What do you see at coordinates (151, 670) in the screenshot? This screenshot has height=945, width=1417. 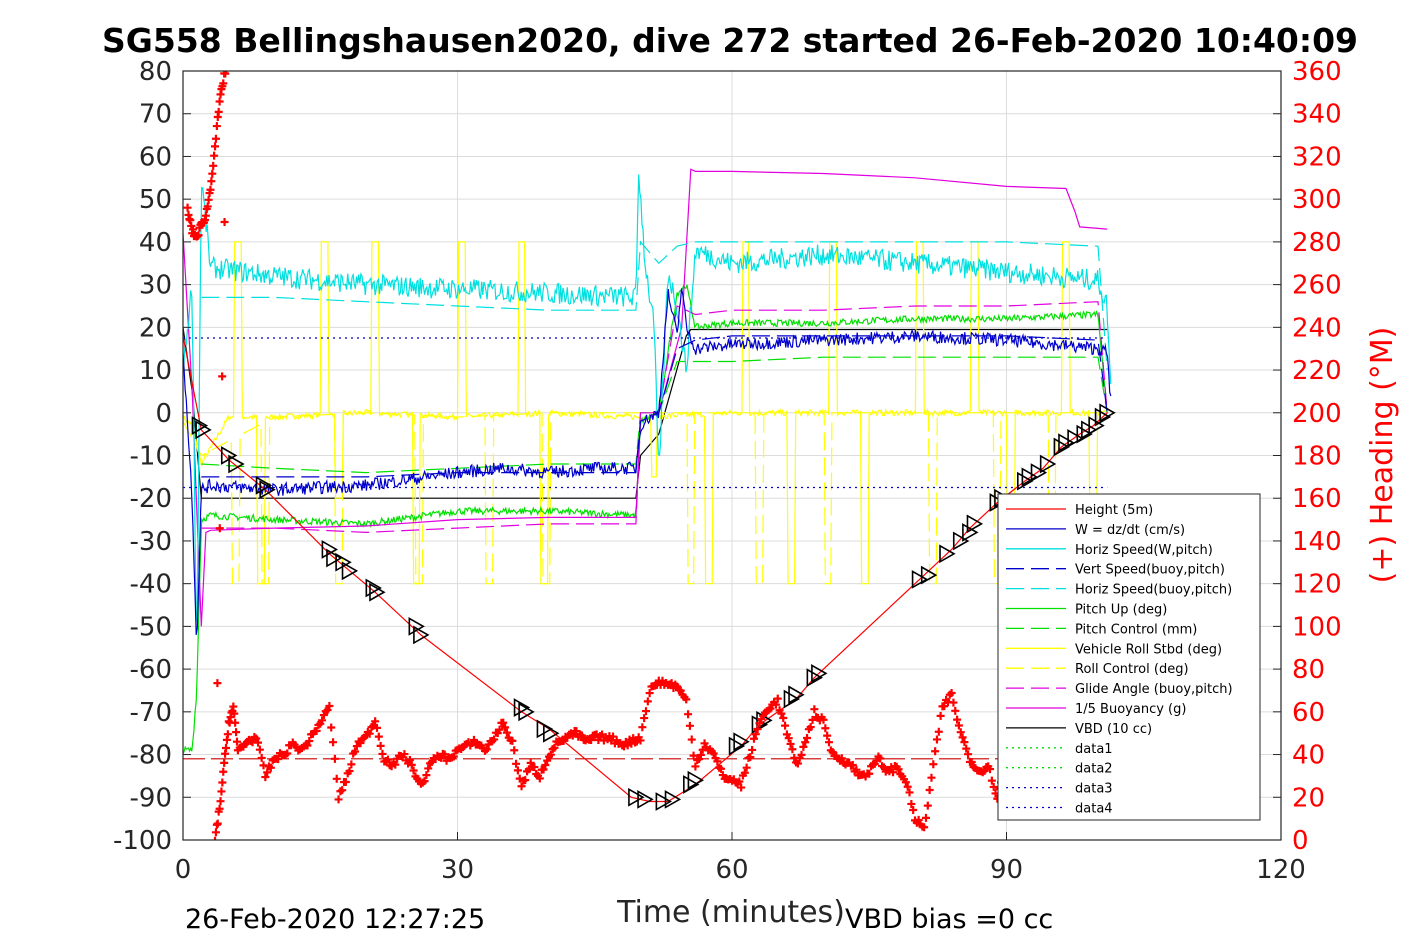 I see `y-tick-label: -60` at bounding box center [151, 670].